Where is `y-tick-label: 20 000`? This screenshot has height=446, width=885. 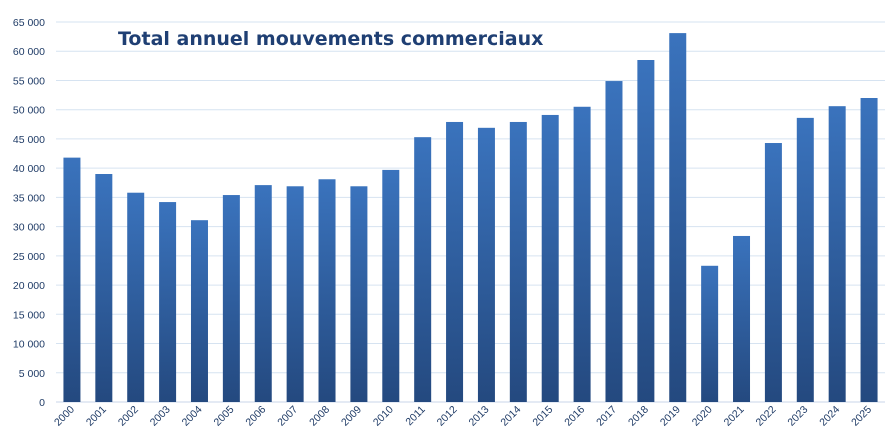 y-tick-label: 20 000 is located at coordinates (29, 286).